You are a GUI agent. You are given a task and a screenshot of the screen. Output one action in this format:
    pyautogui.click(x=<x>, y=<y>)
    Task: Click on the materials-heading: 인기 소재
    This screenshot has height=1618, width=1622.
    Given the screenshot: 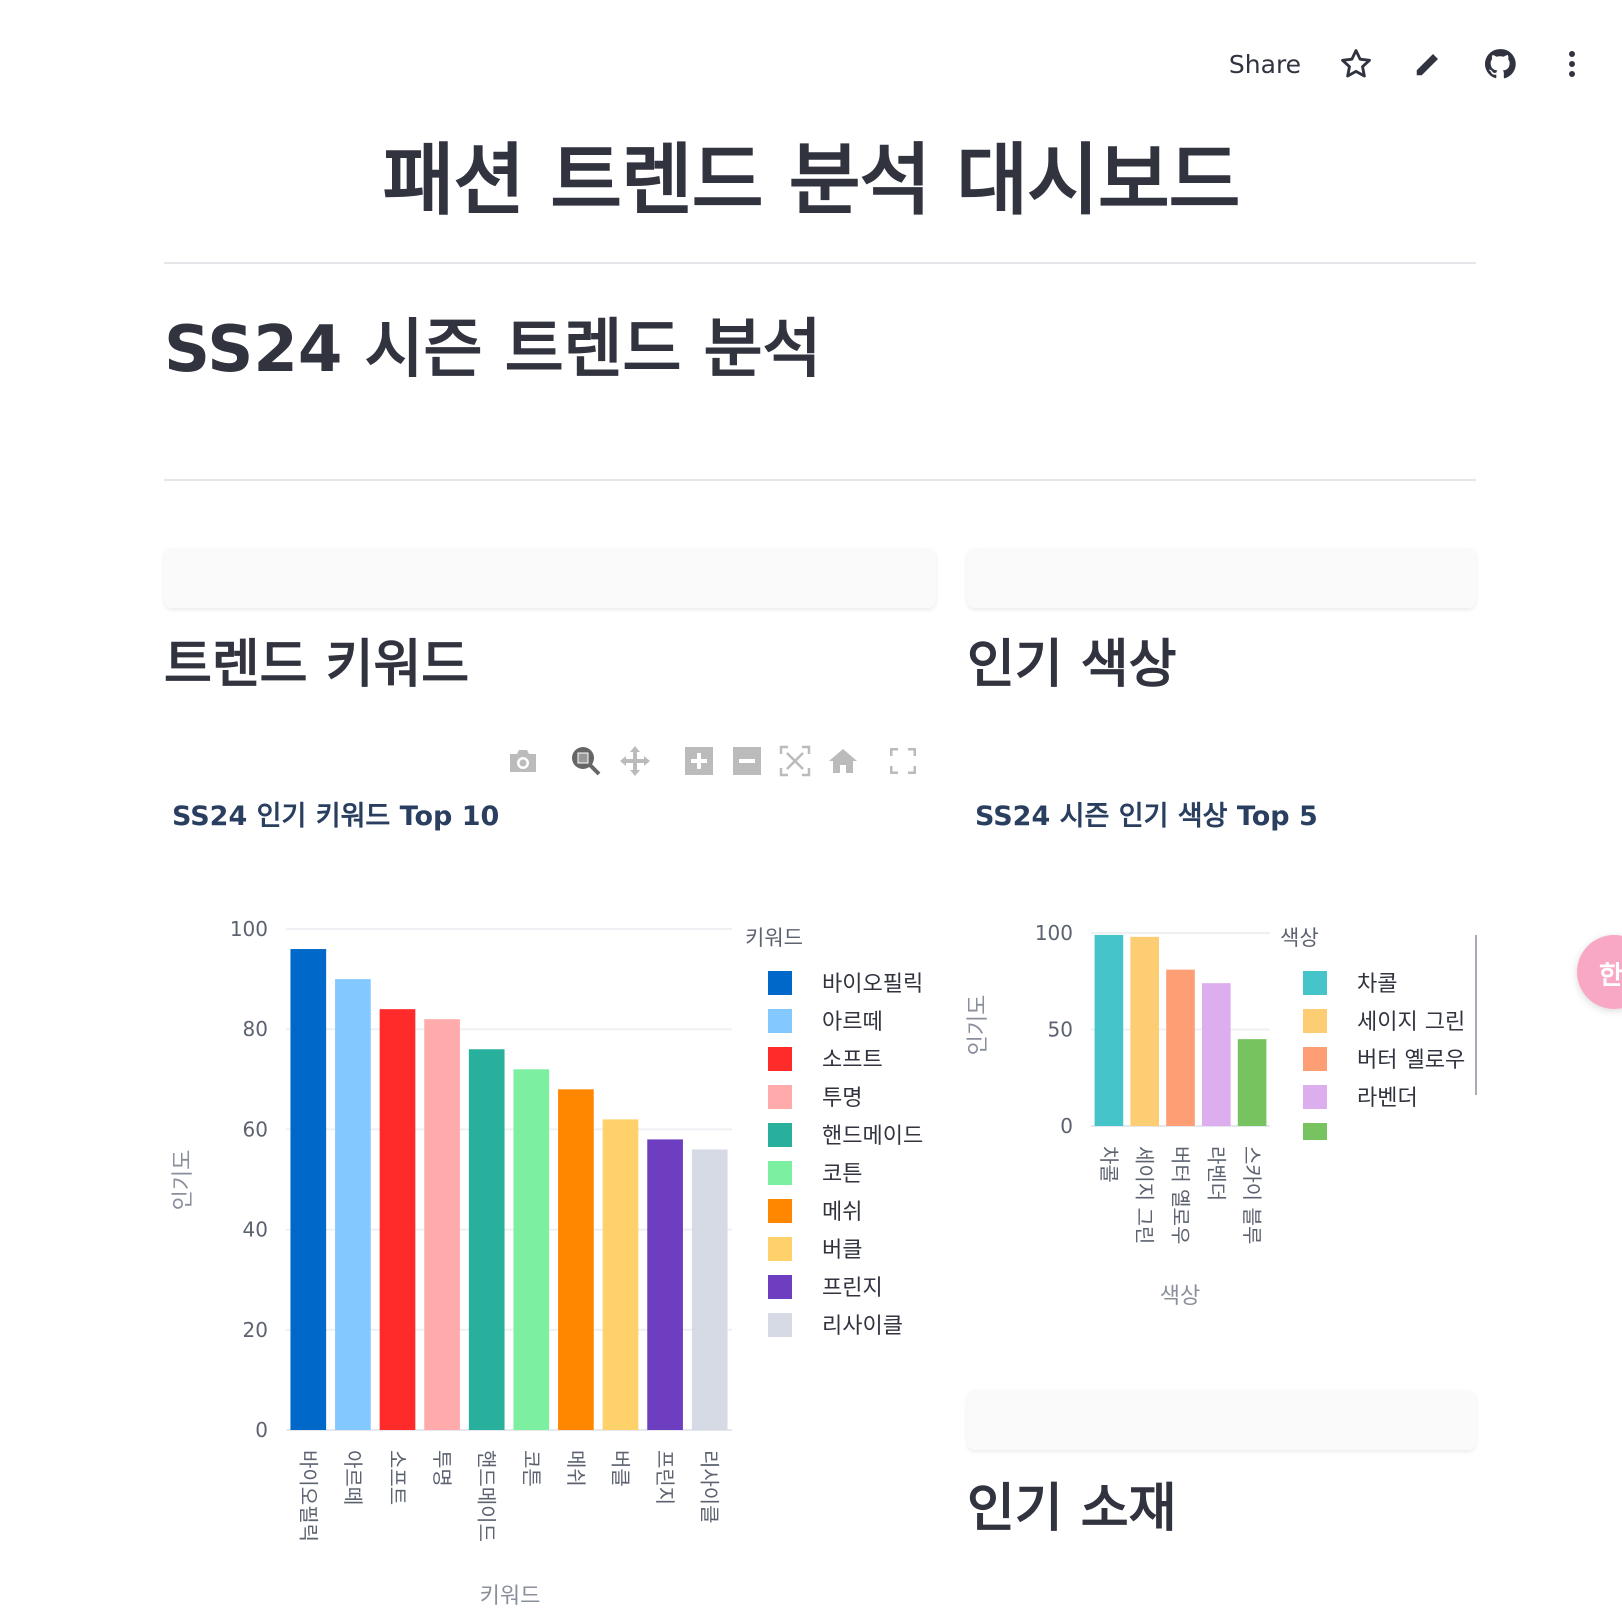 What is the action you would take?
    pyautogui.click(x=1072, y=1509)
    